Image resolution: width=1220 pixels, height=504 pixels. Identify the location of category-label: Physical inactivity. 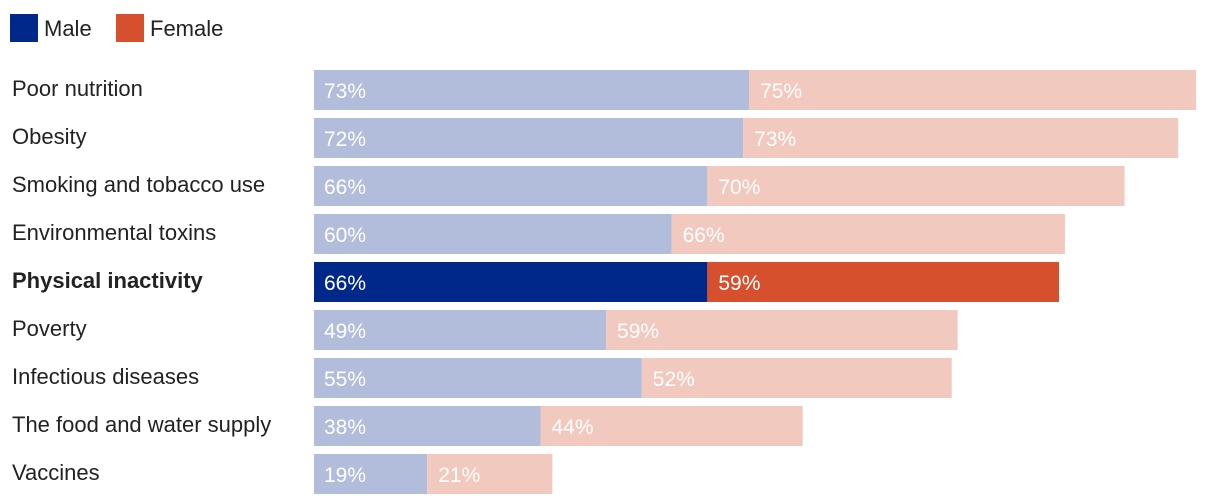
(108, 280).